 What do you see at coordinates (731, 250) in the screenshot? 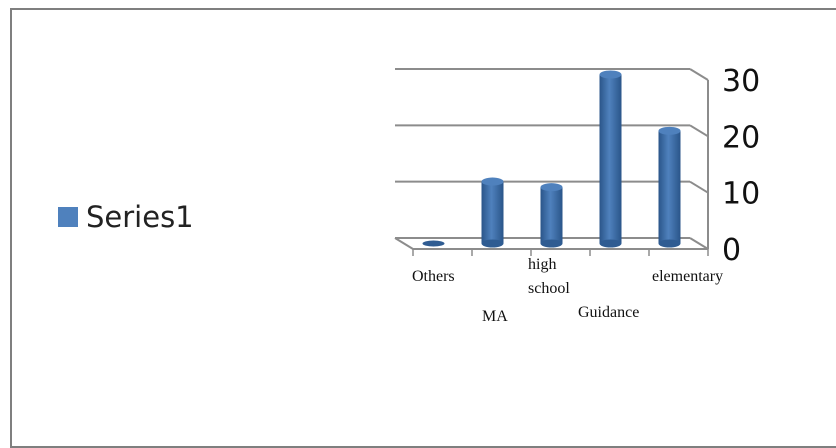
I see `y-tick-label-0: 0` at bounding box center [731, 250].